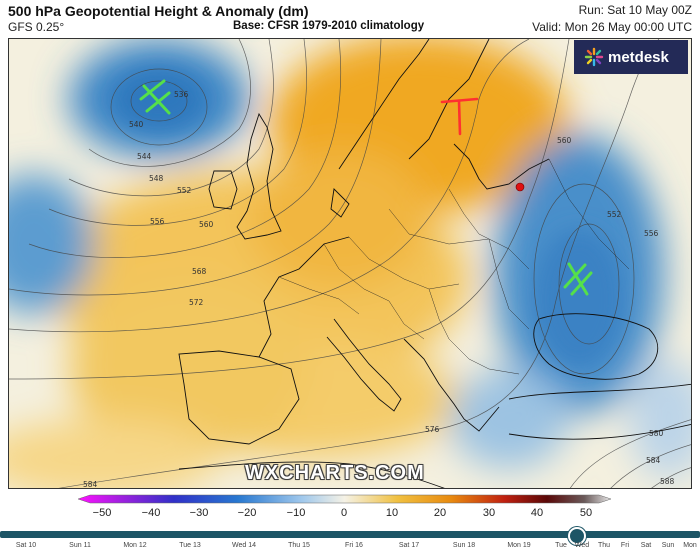  Describe the element at coordinates (537, 513) in the screenshot. I see `colorbar-tick: 40` at that location.